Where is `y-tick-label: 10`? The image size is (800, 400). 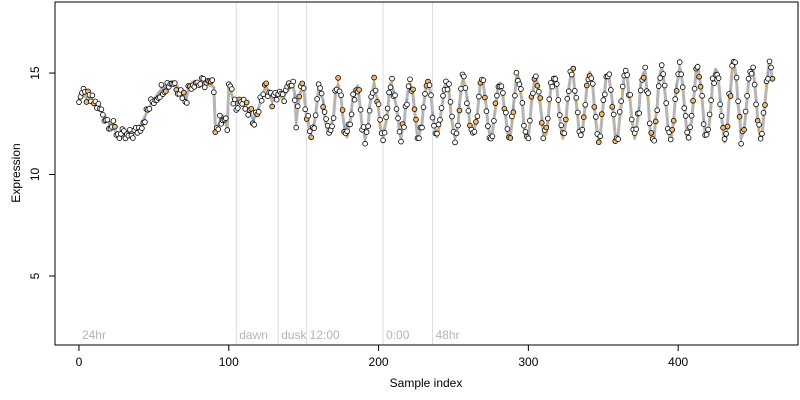
y-tick-label: 10 is located at coordinates (35, 175).